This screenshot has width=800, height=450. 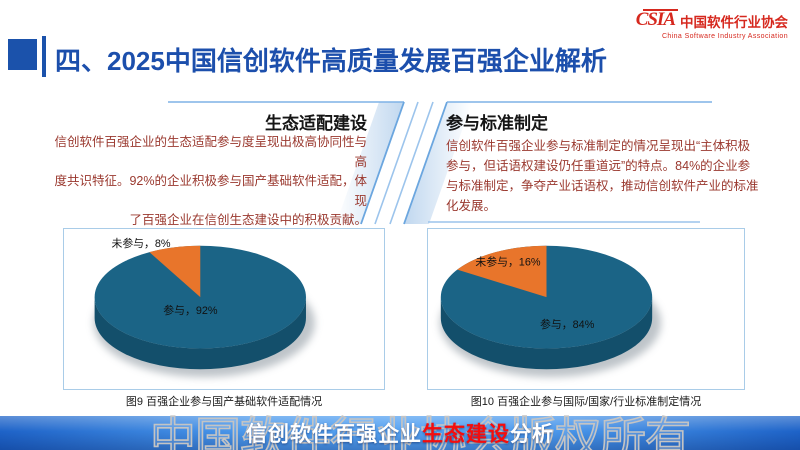 I want to click on pie-figure9-canvas: 未参与，8% 参与，92%, so click(x=204, y=307).